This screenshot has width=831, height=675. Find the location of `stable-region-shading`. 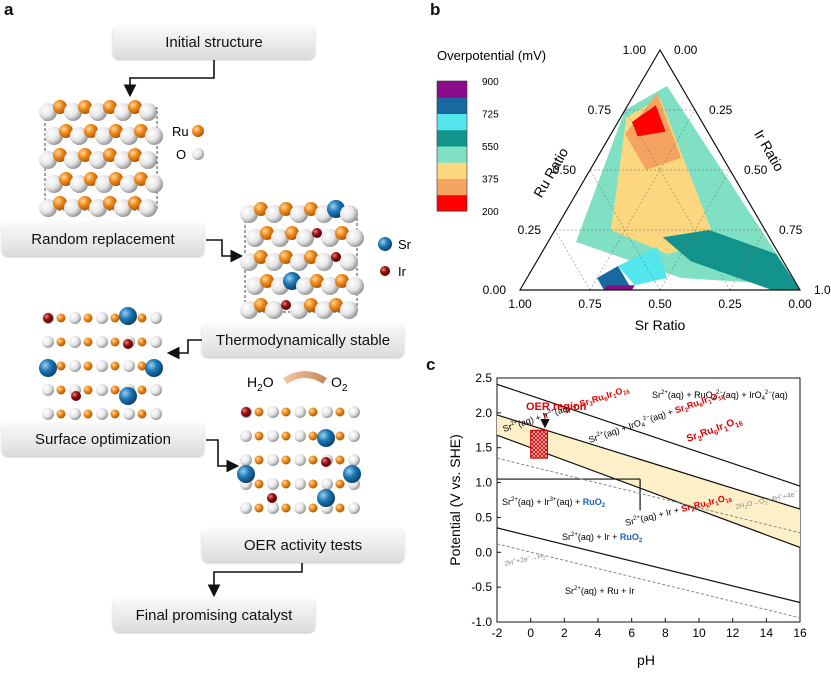

stable-region-shading is located at coordinates (648, 481).